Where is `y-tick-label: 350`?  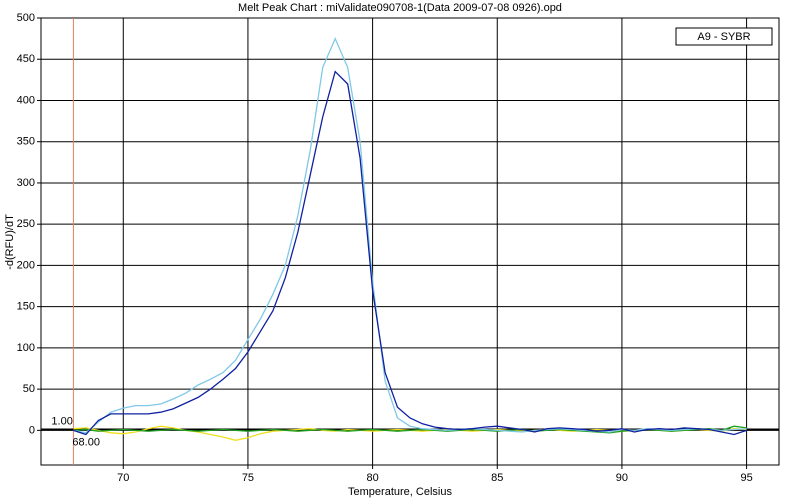
y-tick-label: 350 is located at coordinates (26, 142).